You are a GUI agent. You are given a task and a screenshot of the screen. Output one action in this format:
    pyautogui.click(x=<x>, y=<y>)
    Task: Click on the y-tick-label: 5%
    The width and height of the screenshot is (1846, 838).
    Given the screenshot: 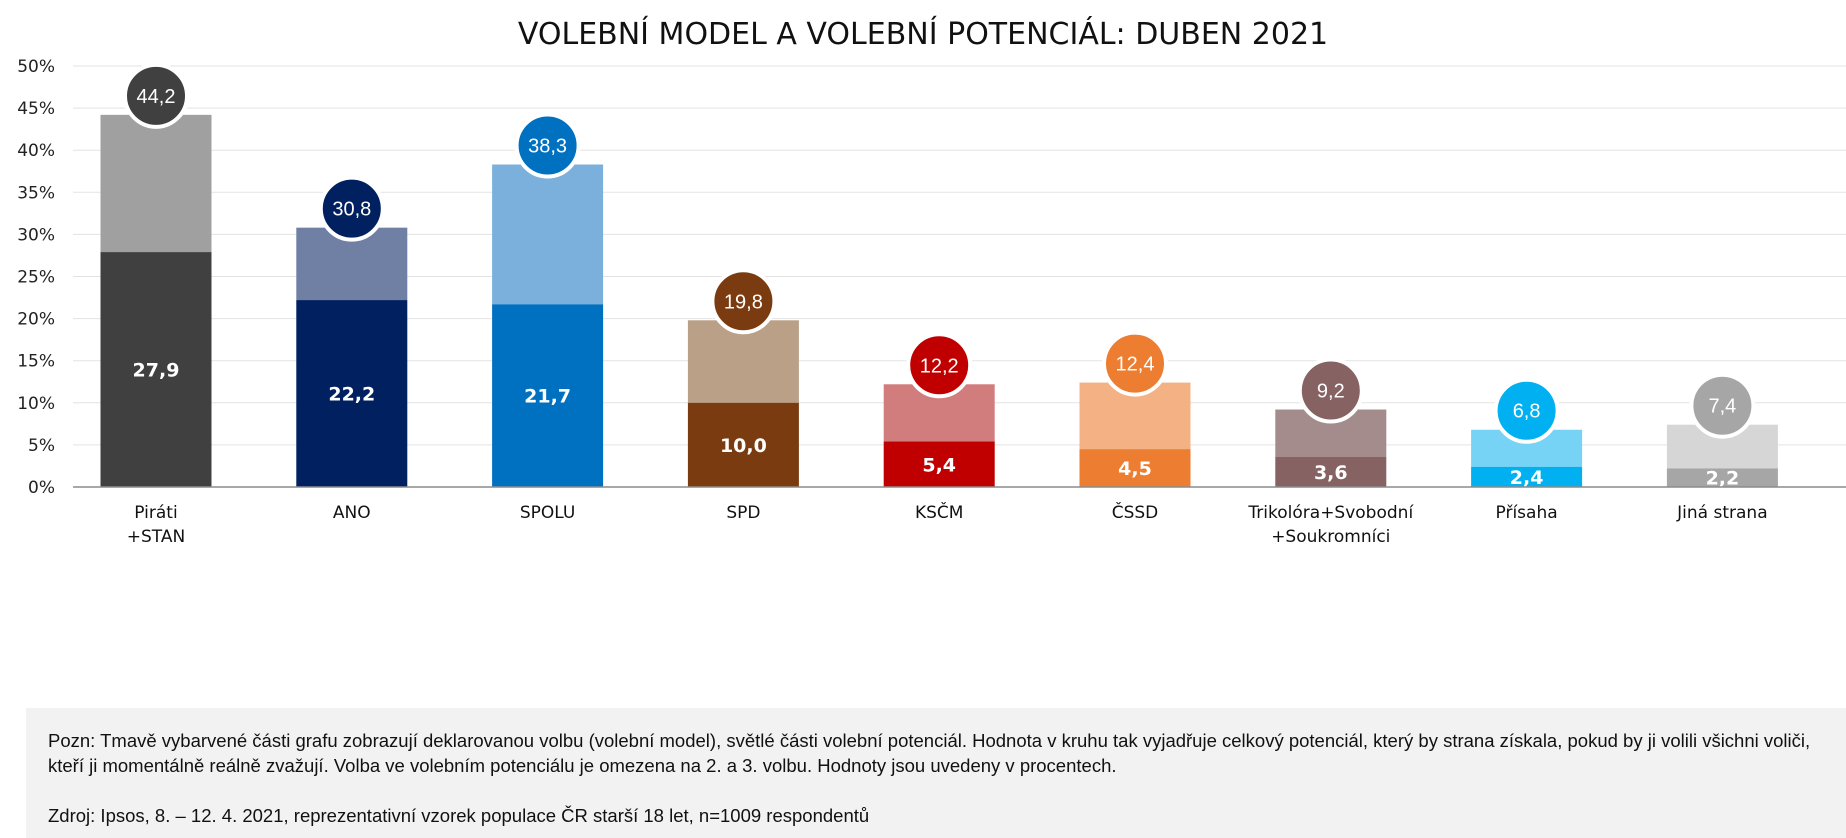 What is the action you would take?
    pyautogui.click(x=41, y=446)
    